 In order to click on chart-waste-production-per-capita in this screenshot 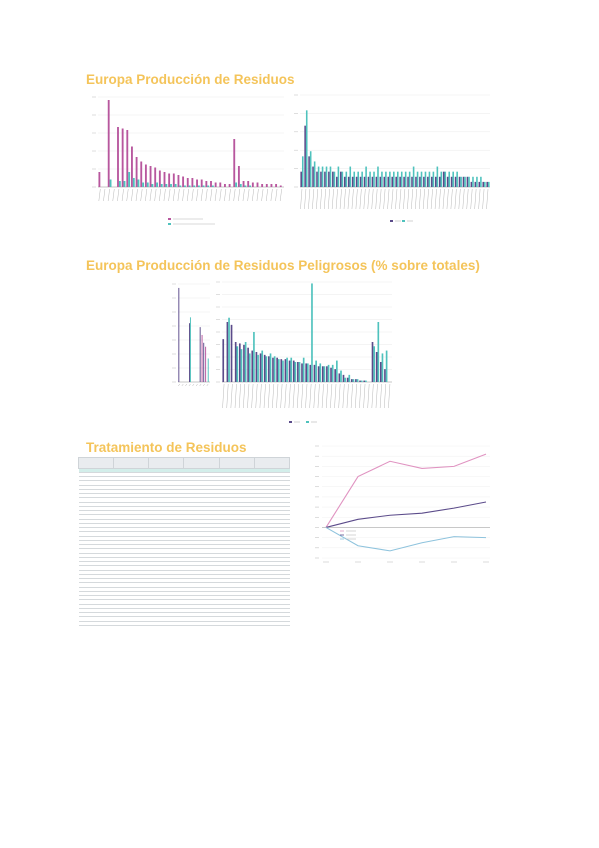, I will do `click(392, 158)`.